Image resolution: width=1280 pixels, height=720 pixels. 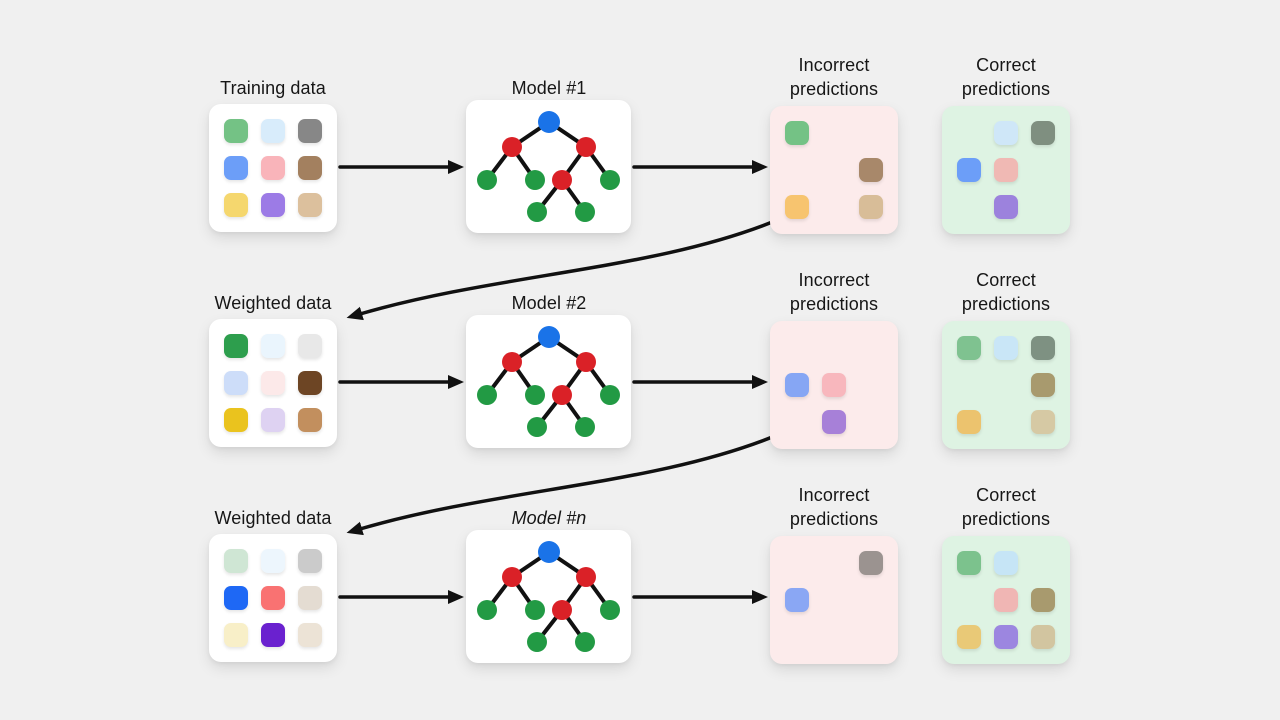 I want to click on weighted-data-label: Weighted data, so click(x=273, y=303).